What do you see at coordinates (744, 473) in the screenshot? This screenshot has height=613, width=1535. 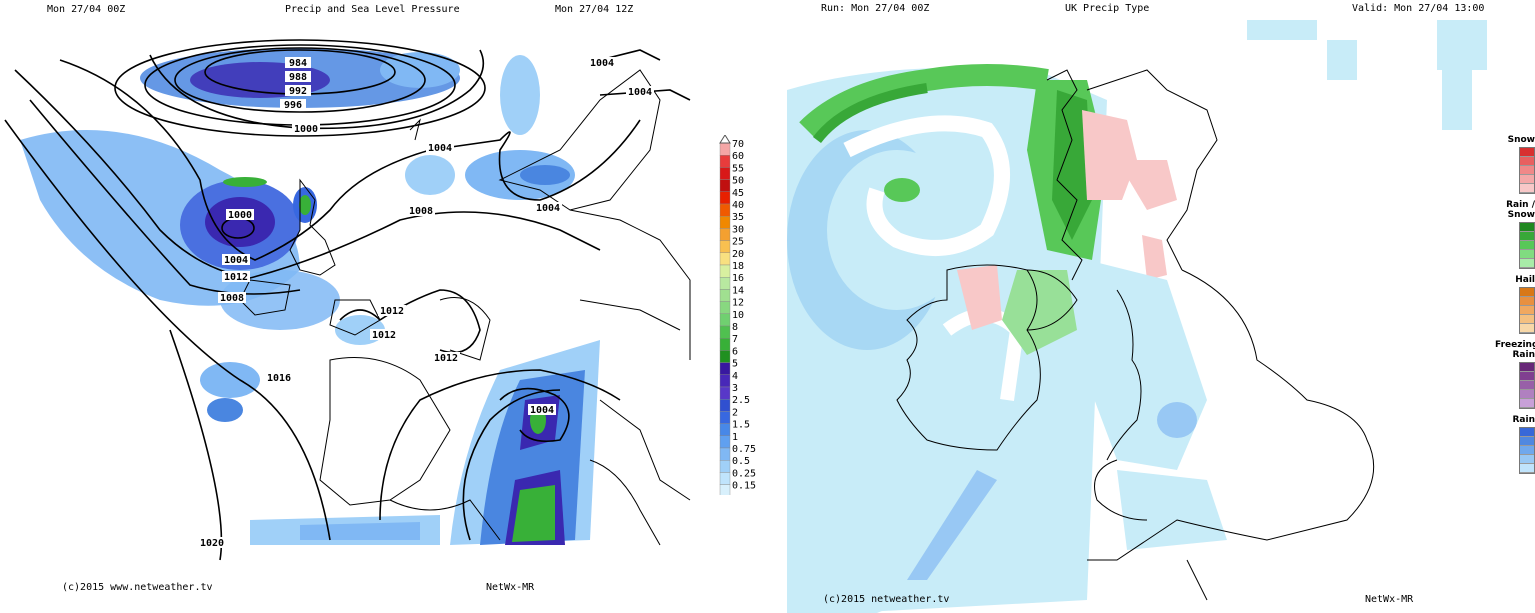 I see `scale-label: 0.25` at bounding box center [744, 473].